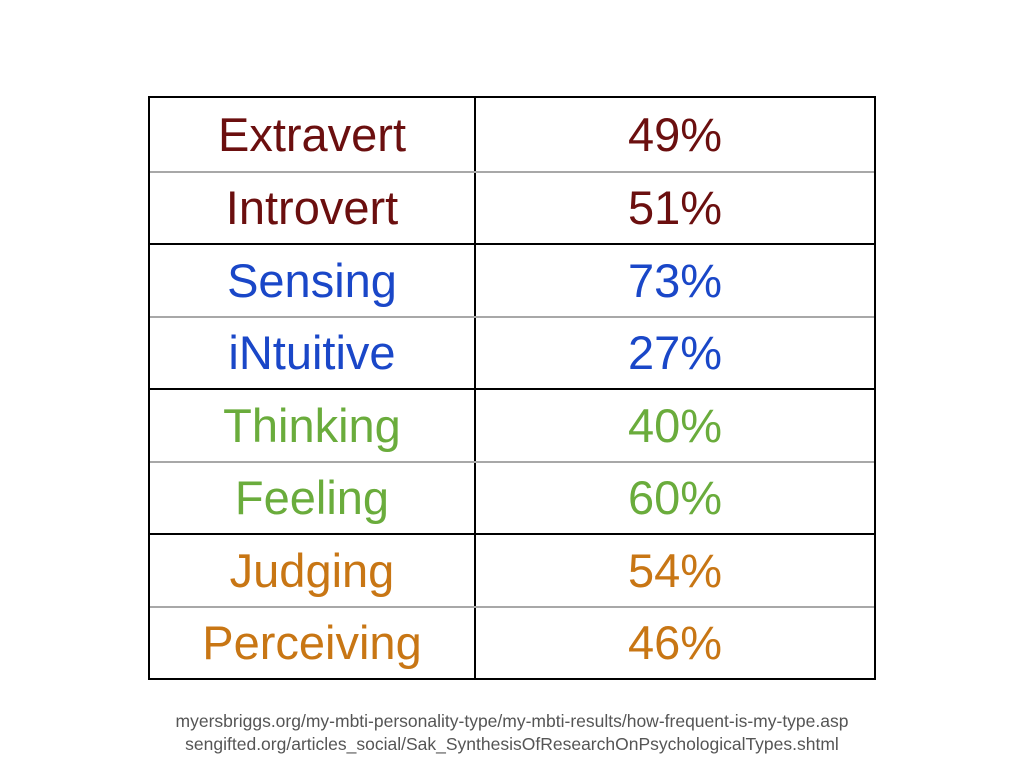 The width and height of the screenshot is (1024, 768). Describe the element at coordinates (313, 280) in the screenshot. I see `trait-cell: Sensing` at that location.